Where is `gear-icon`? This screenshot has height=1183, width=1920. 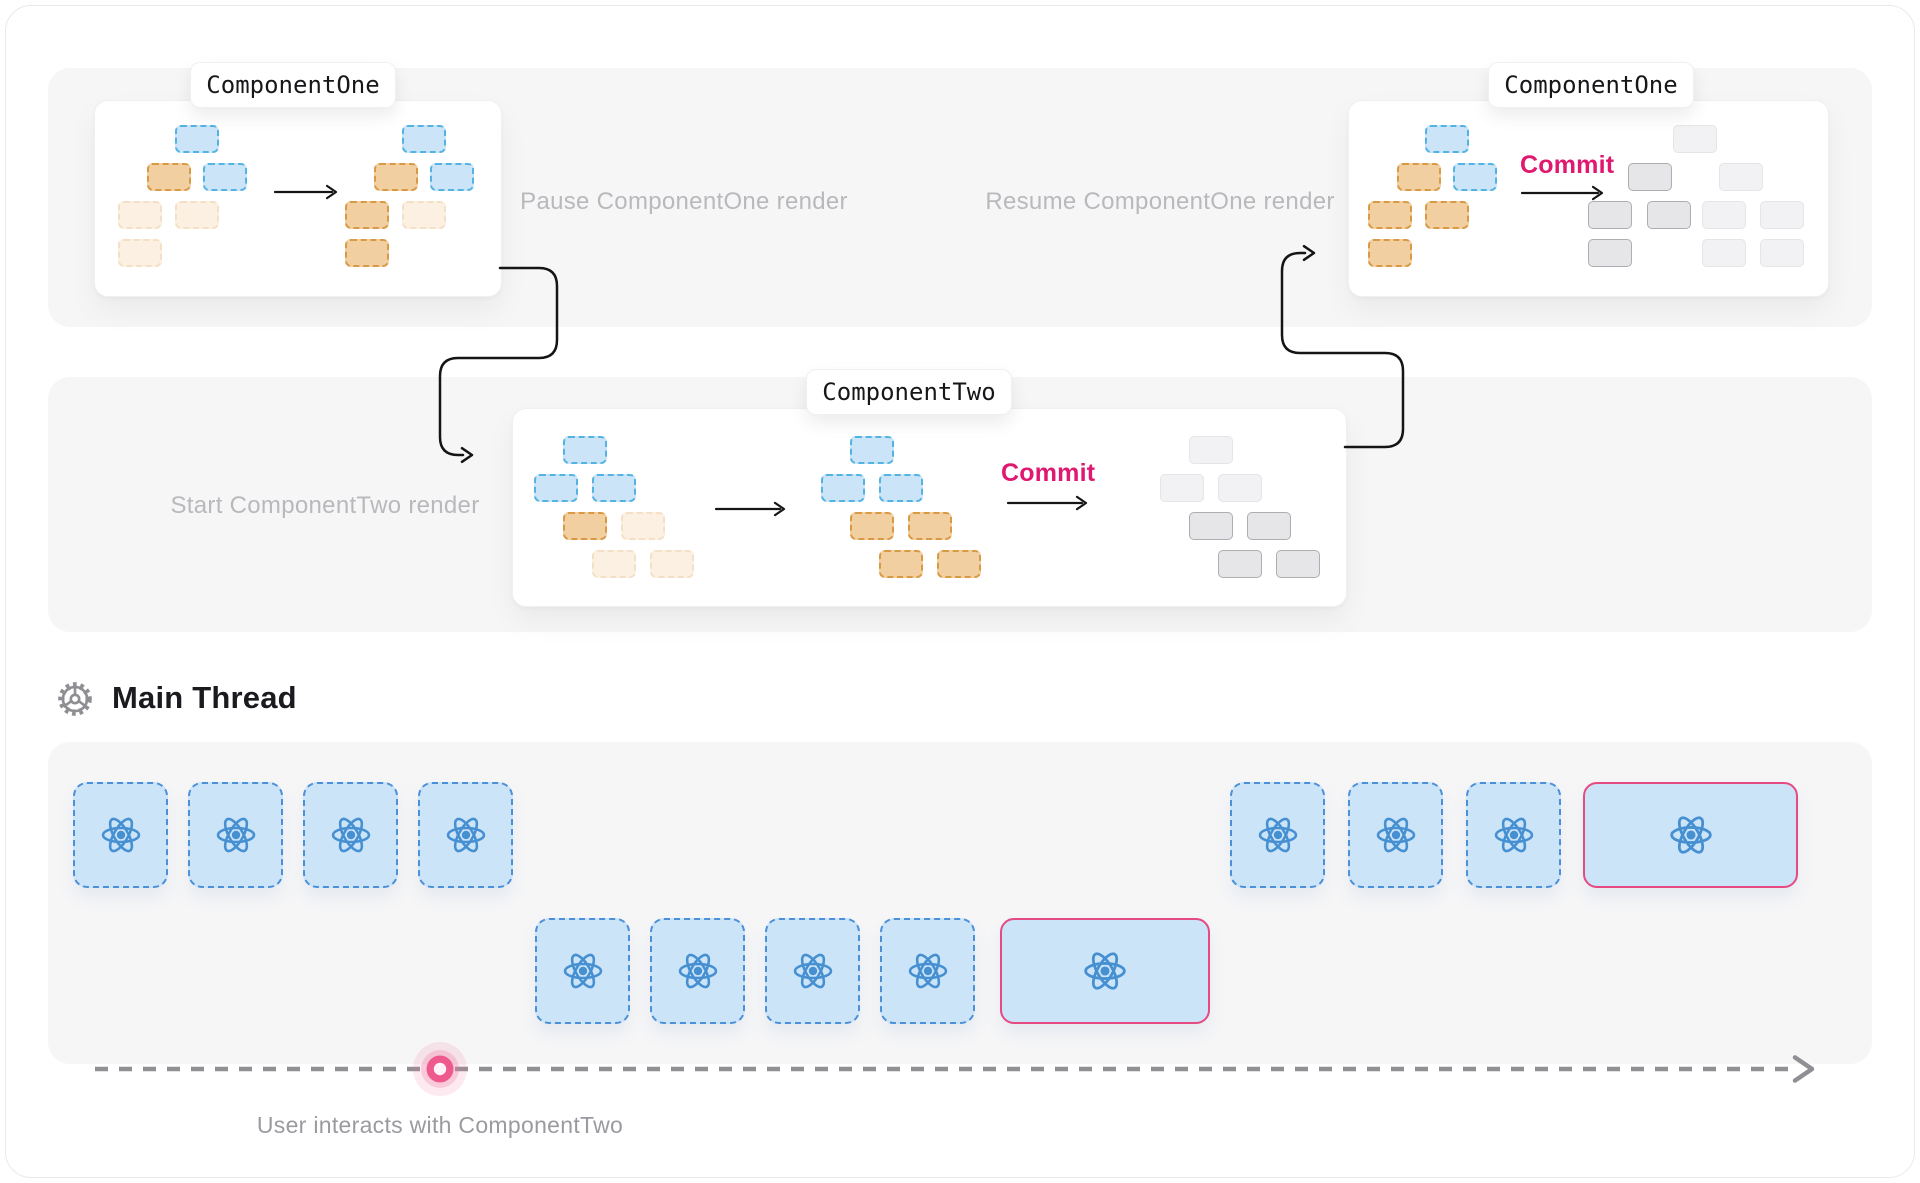 gear-icon is located at coordinates (75, 699).